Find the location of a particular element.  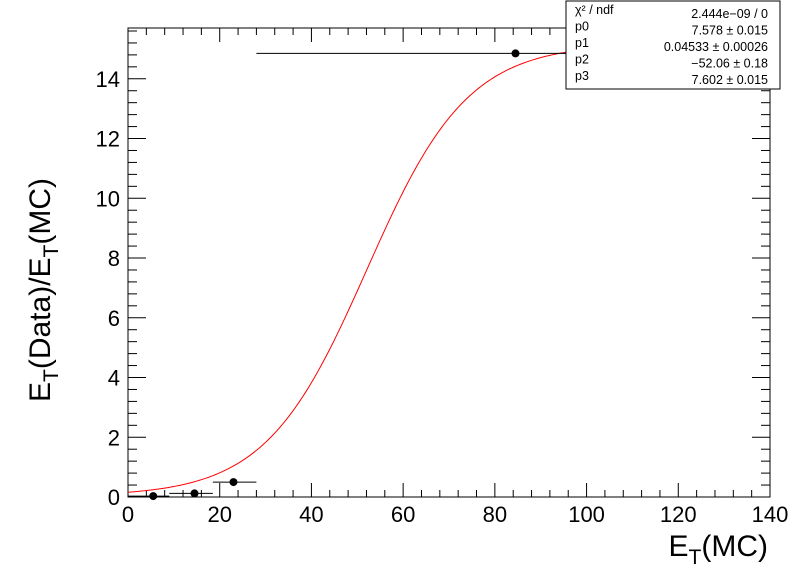

y-tick-label: 14 is located at coordinates (108, 79).